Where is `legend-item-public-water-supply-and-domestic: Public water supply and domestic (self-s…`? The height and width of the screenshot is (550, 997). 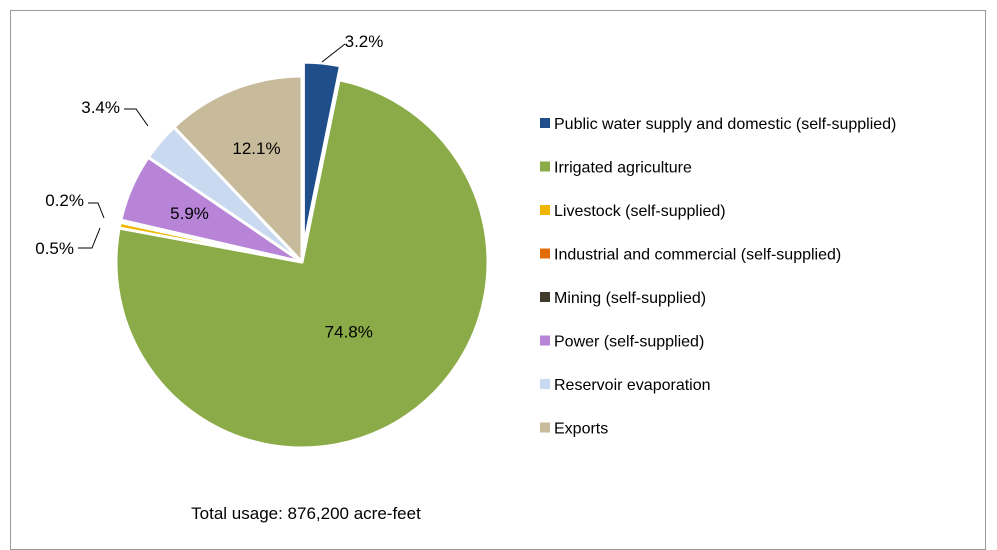 legend-item-public-water-supply-and-domestic: Public water supply and domestic (self-s… is located at coordinates (718, 124).